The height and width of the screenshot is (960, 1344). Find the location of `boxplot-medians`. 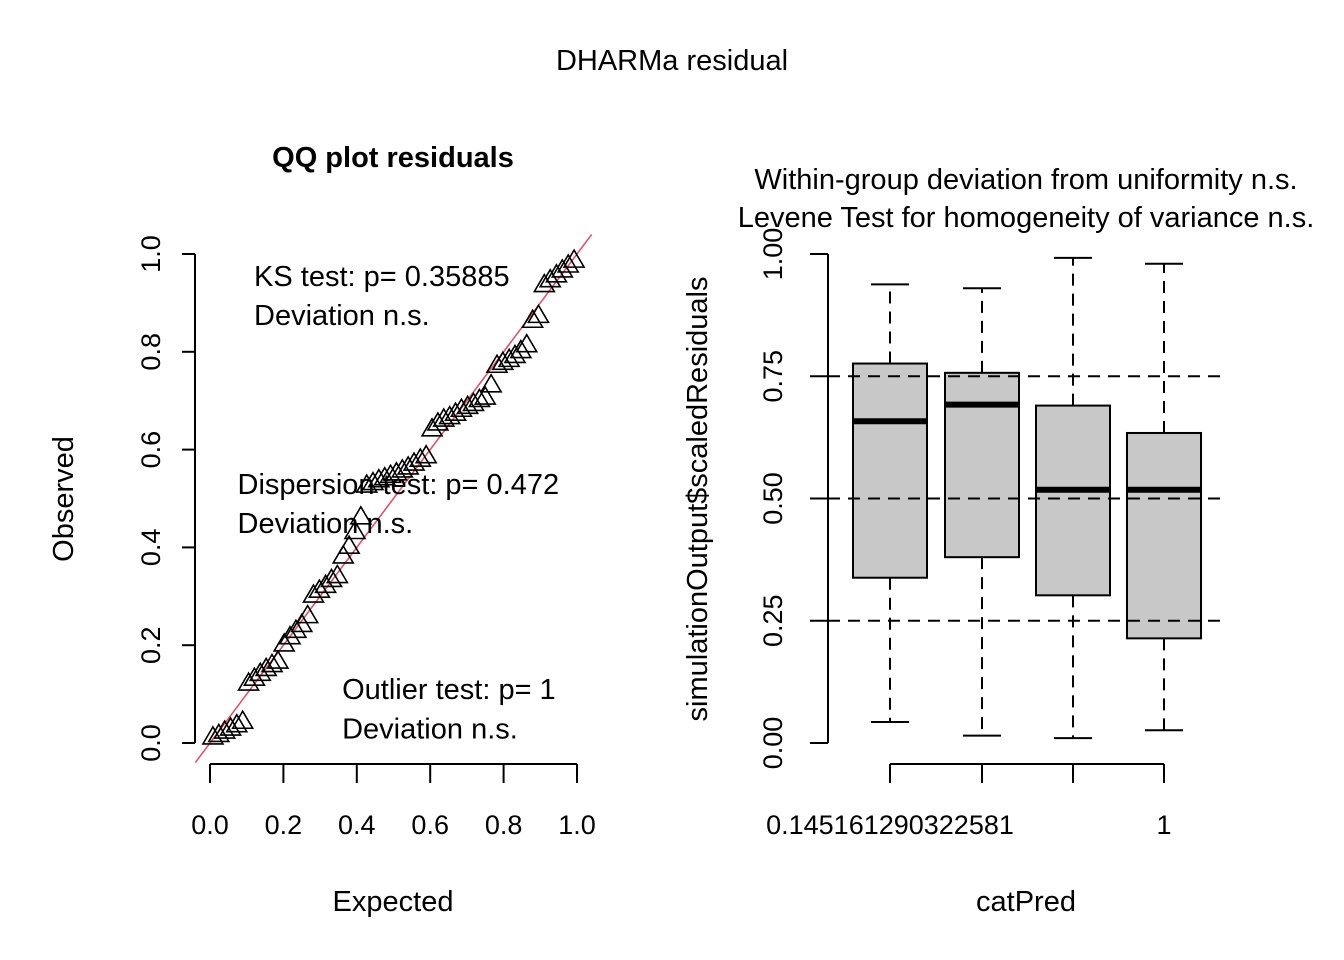

boxplot-medians is located at coordinates (1027, 447).